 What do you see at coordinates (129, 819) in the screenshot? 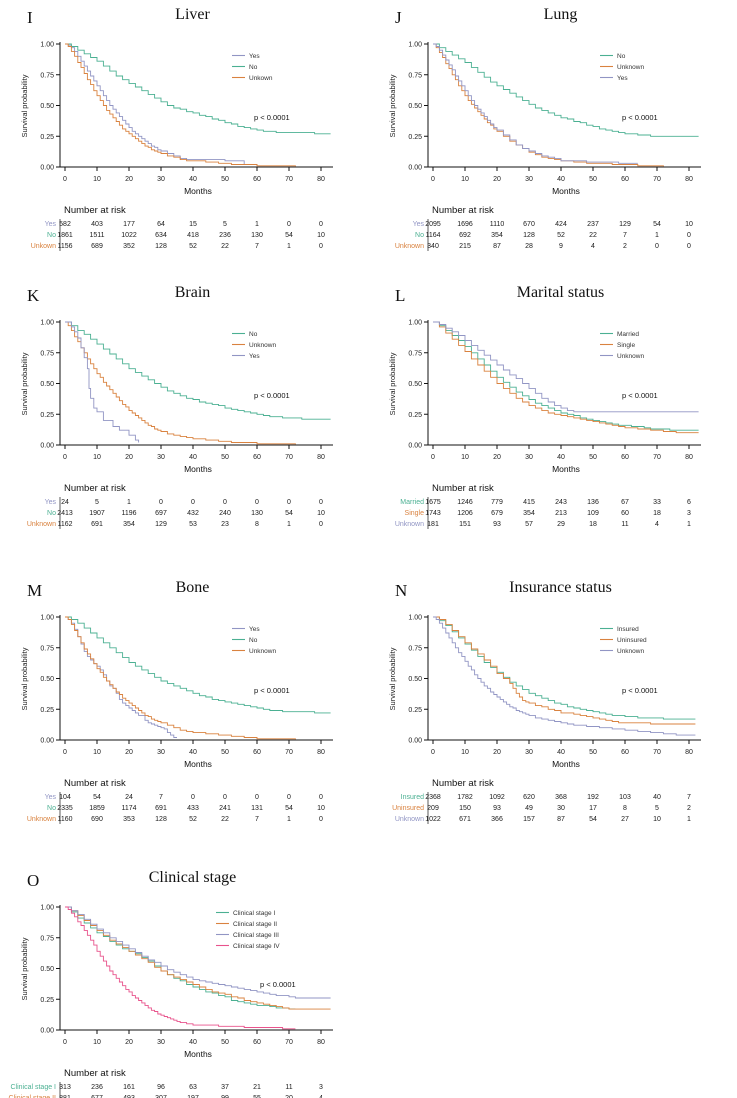
I see `risk-value: 353` at bounding box center [129, 819].